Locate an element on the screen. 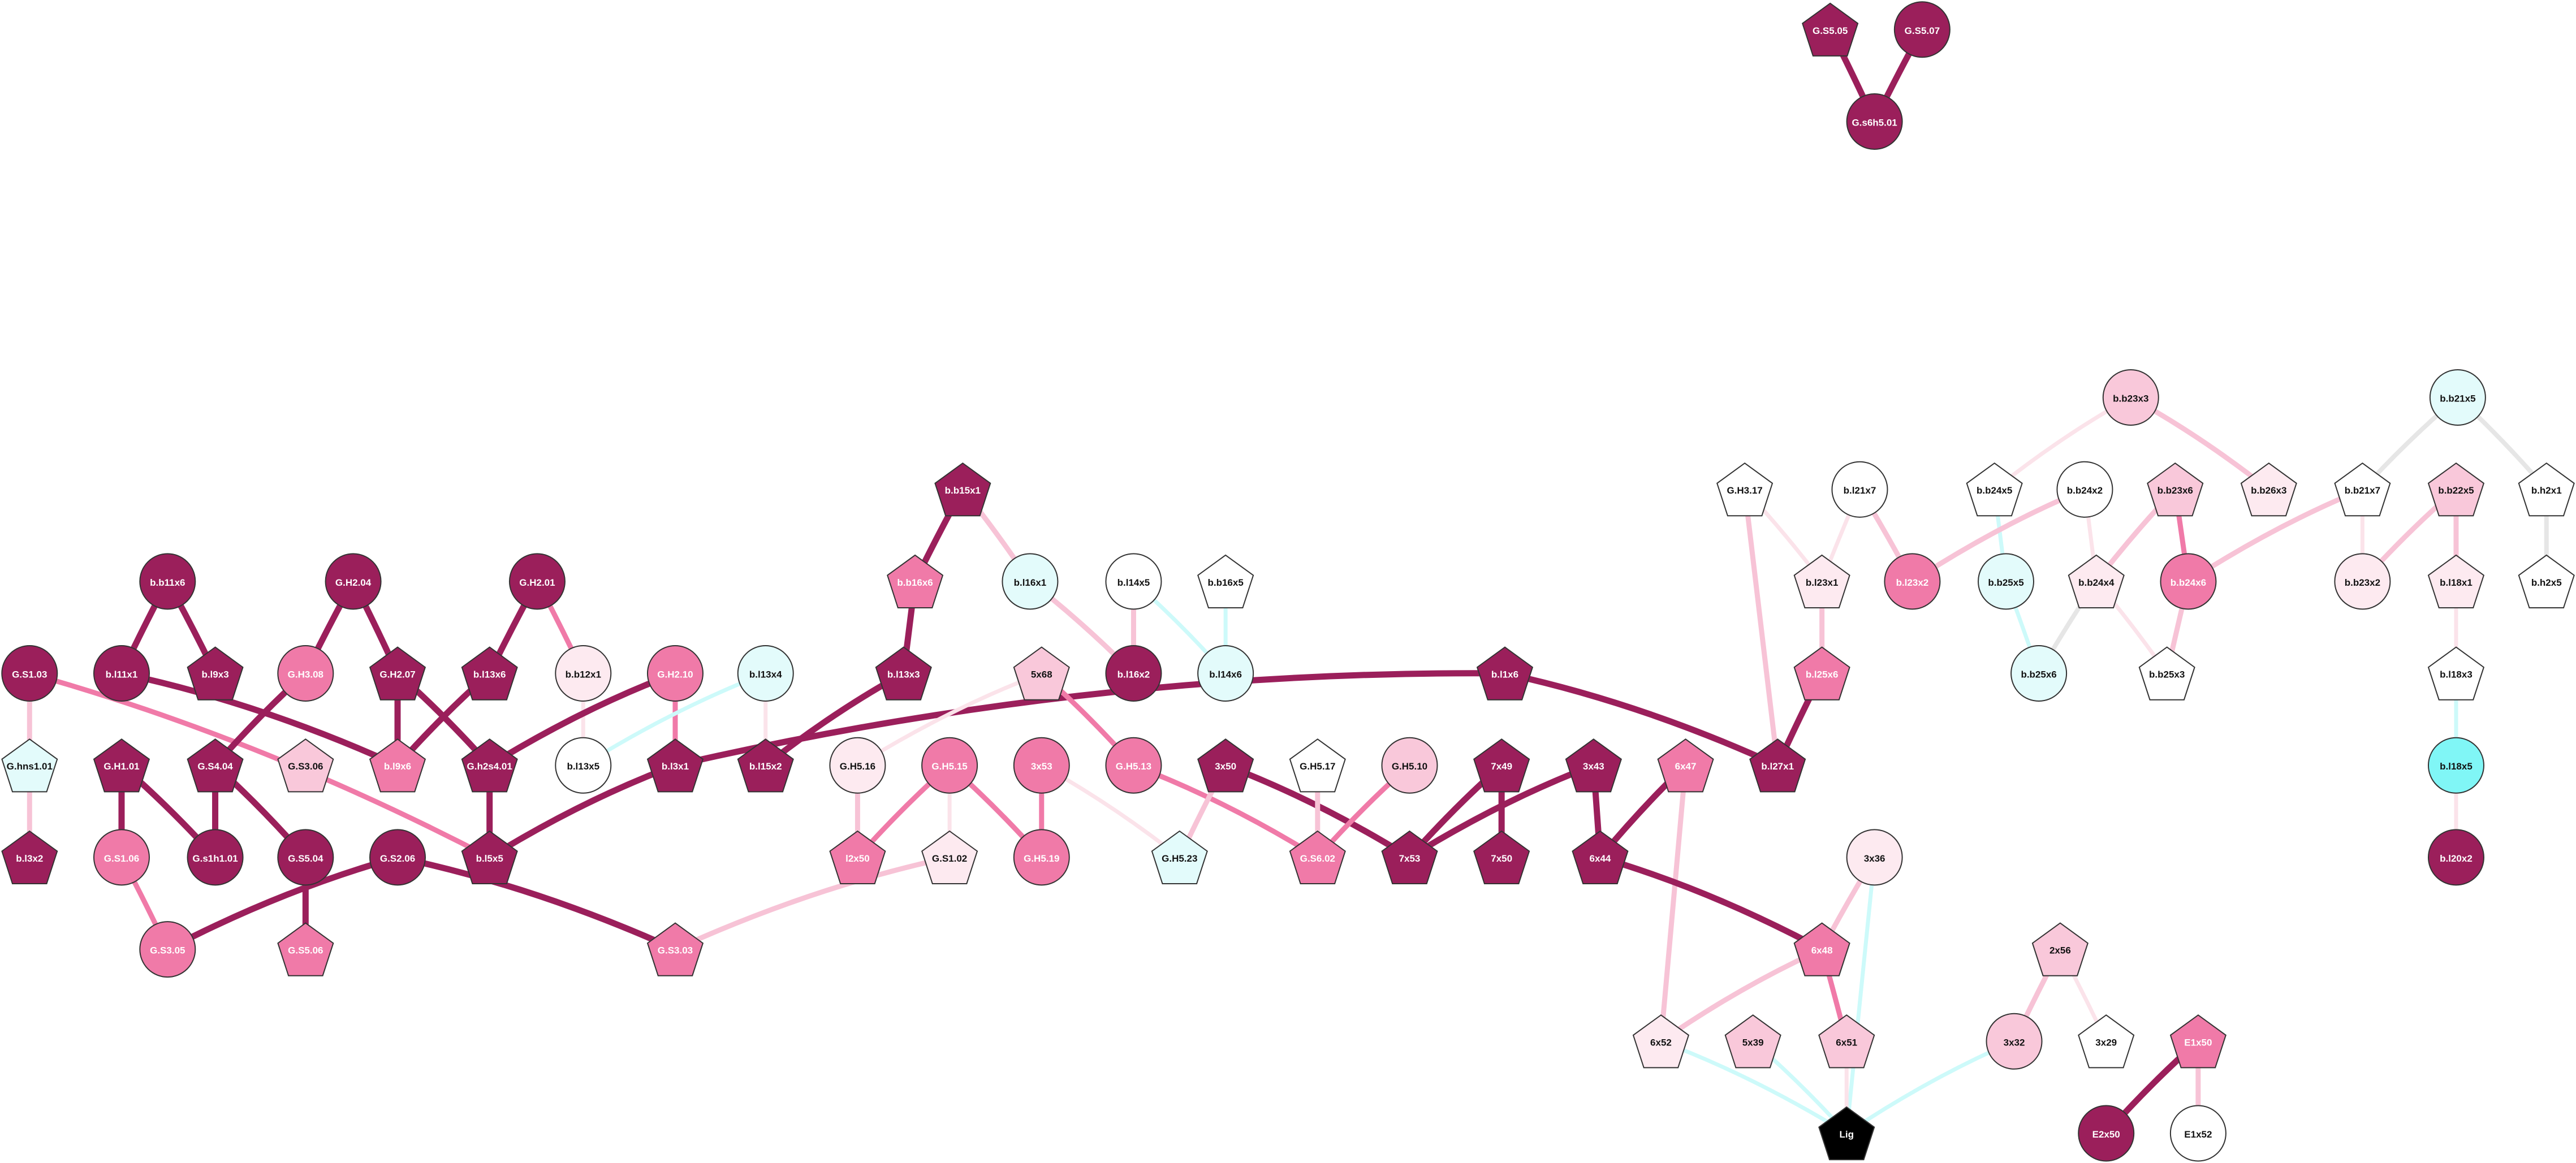  node-label: b.h2x1 is located at coordinates (2546, 490).